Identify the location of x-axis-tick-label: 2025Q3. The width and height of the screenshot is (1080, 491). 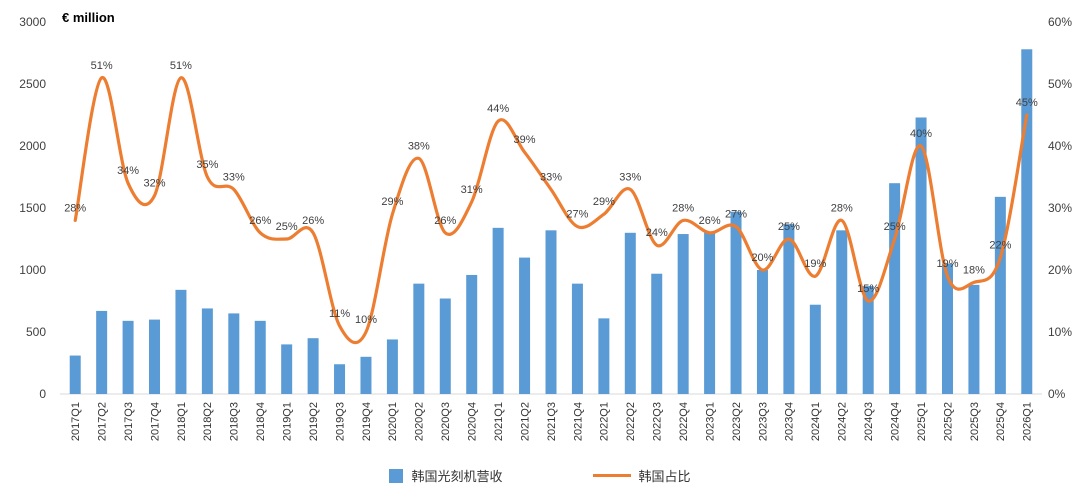
(975, 421).